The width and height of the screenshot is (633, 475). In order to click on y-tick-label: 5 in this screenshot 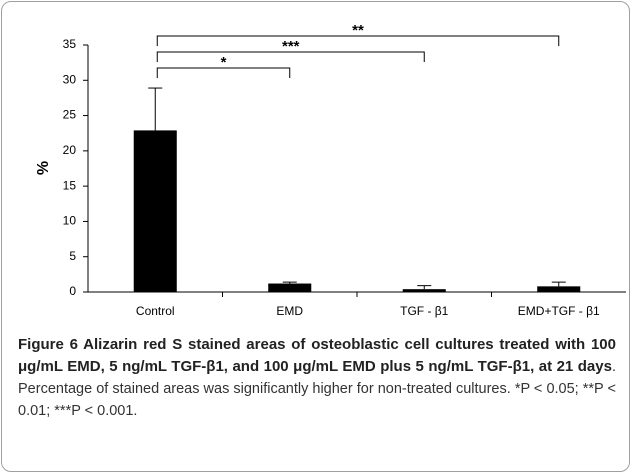, I will do `click(72, 256)`.